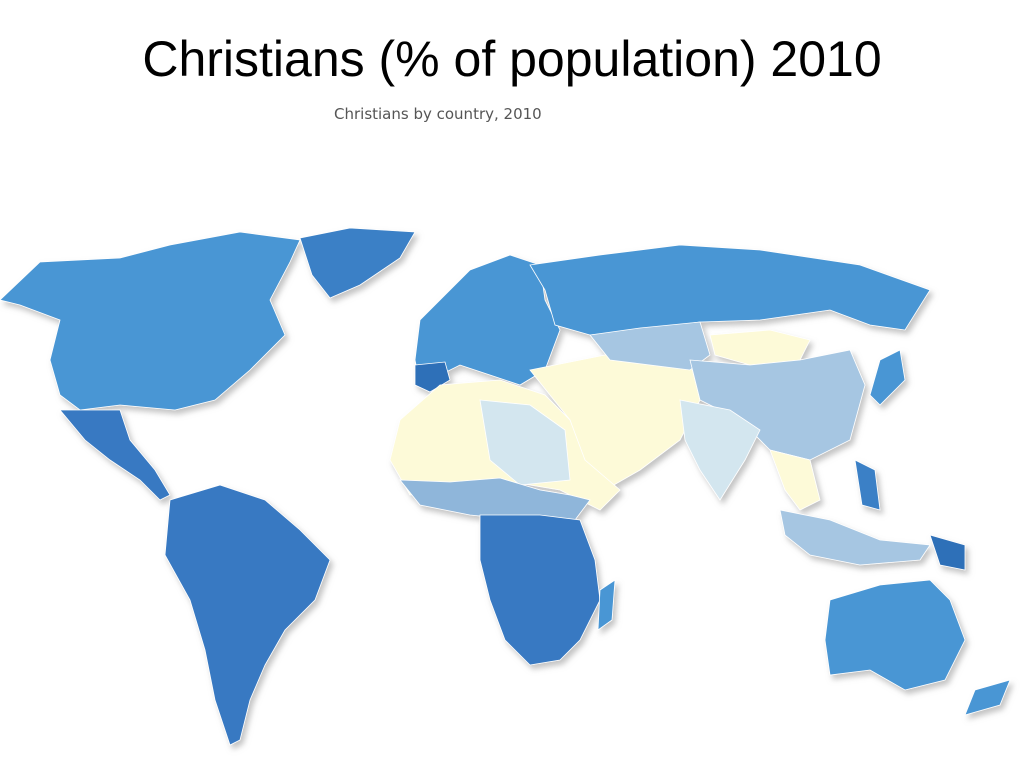 The image size is (1024, 768). Describe the element at coordinates (795, 480) in the screenshot. I see `southeast-asia` at that location.